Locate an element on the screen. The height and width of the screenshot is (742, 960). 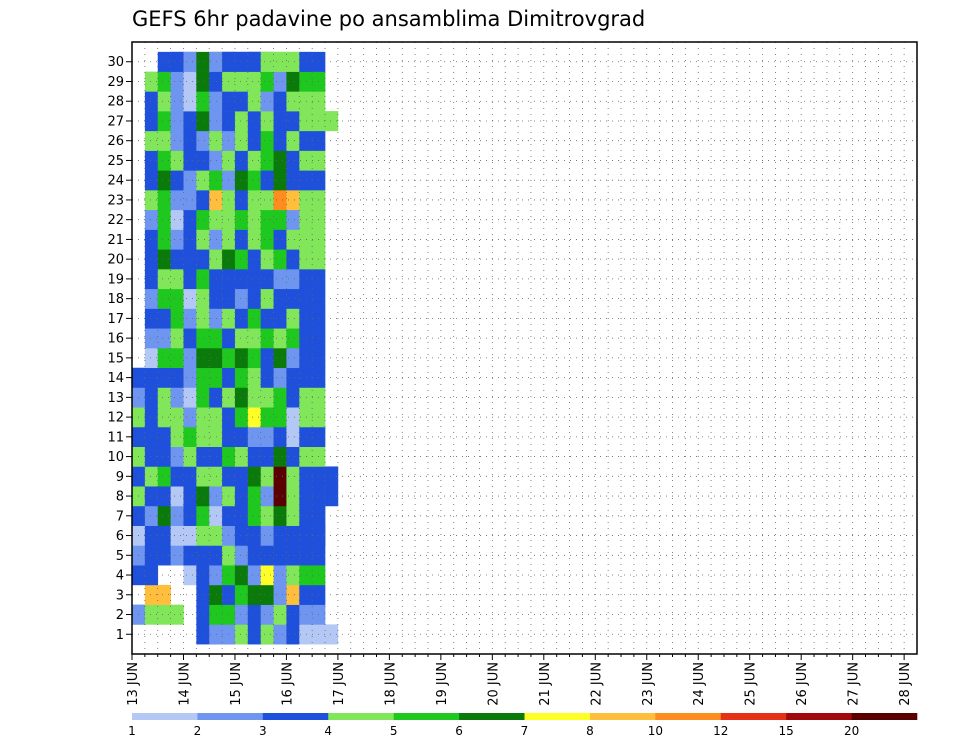
y-tick-label: 20 is located at coordinates (115, 260).